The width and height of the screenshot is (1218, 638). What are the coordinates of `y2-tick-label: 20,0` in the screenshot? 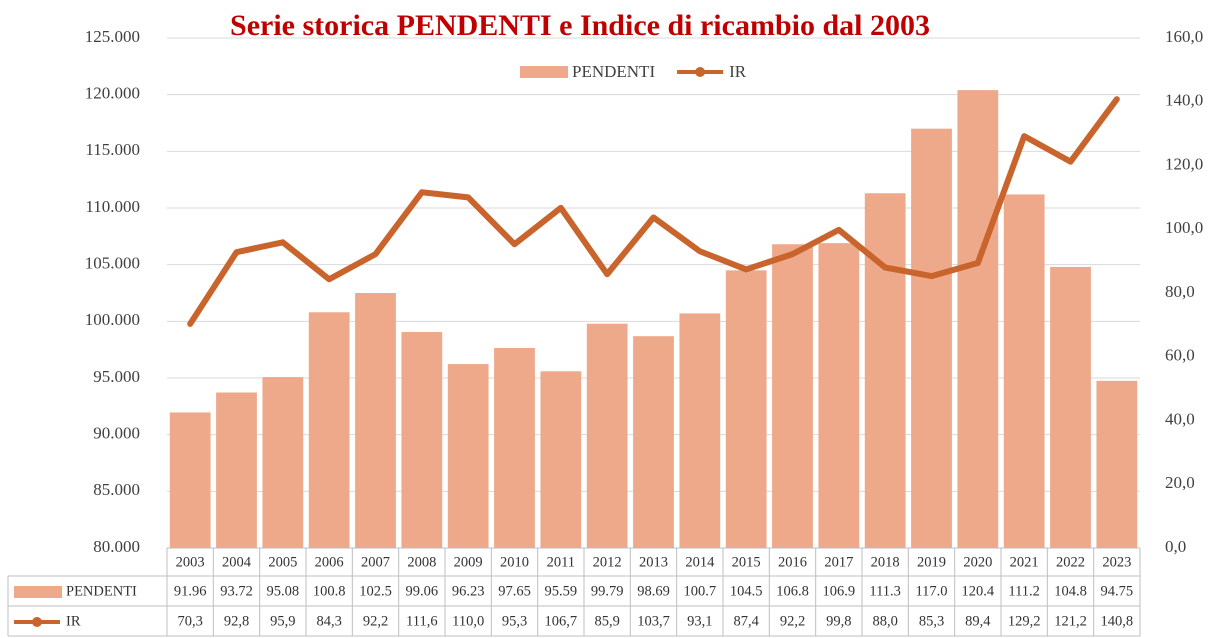 It's located at (1180, 482).